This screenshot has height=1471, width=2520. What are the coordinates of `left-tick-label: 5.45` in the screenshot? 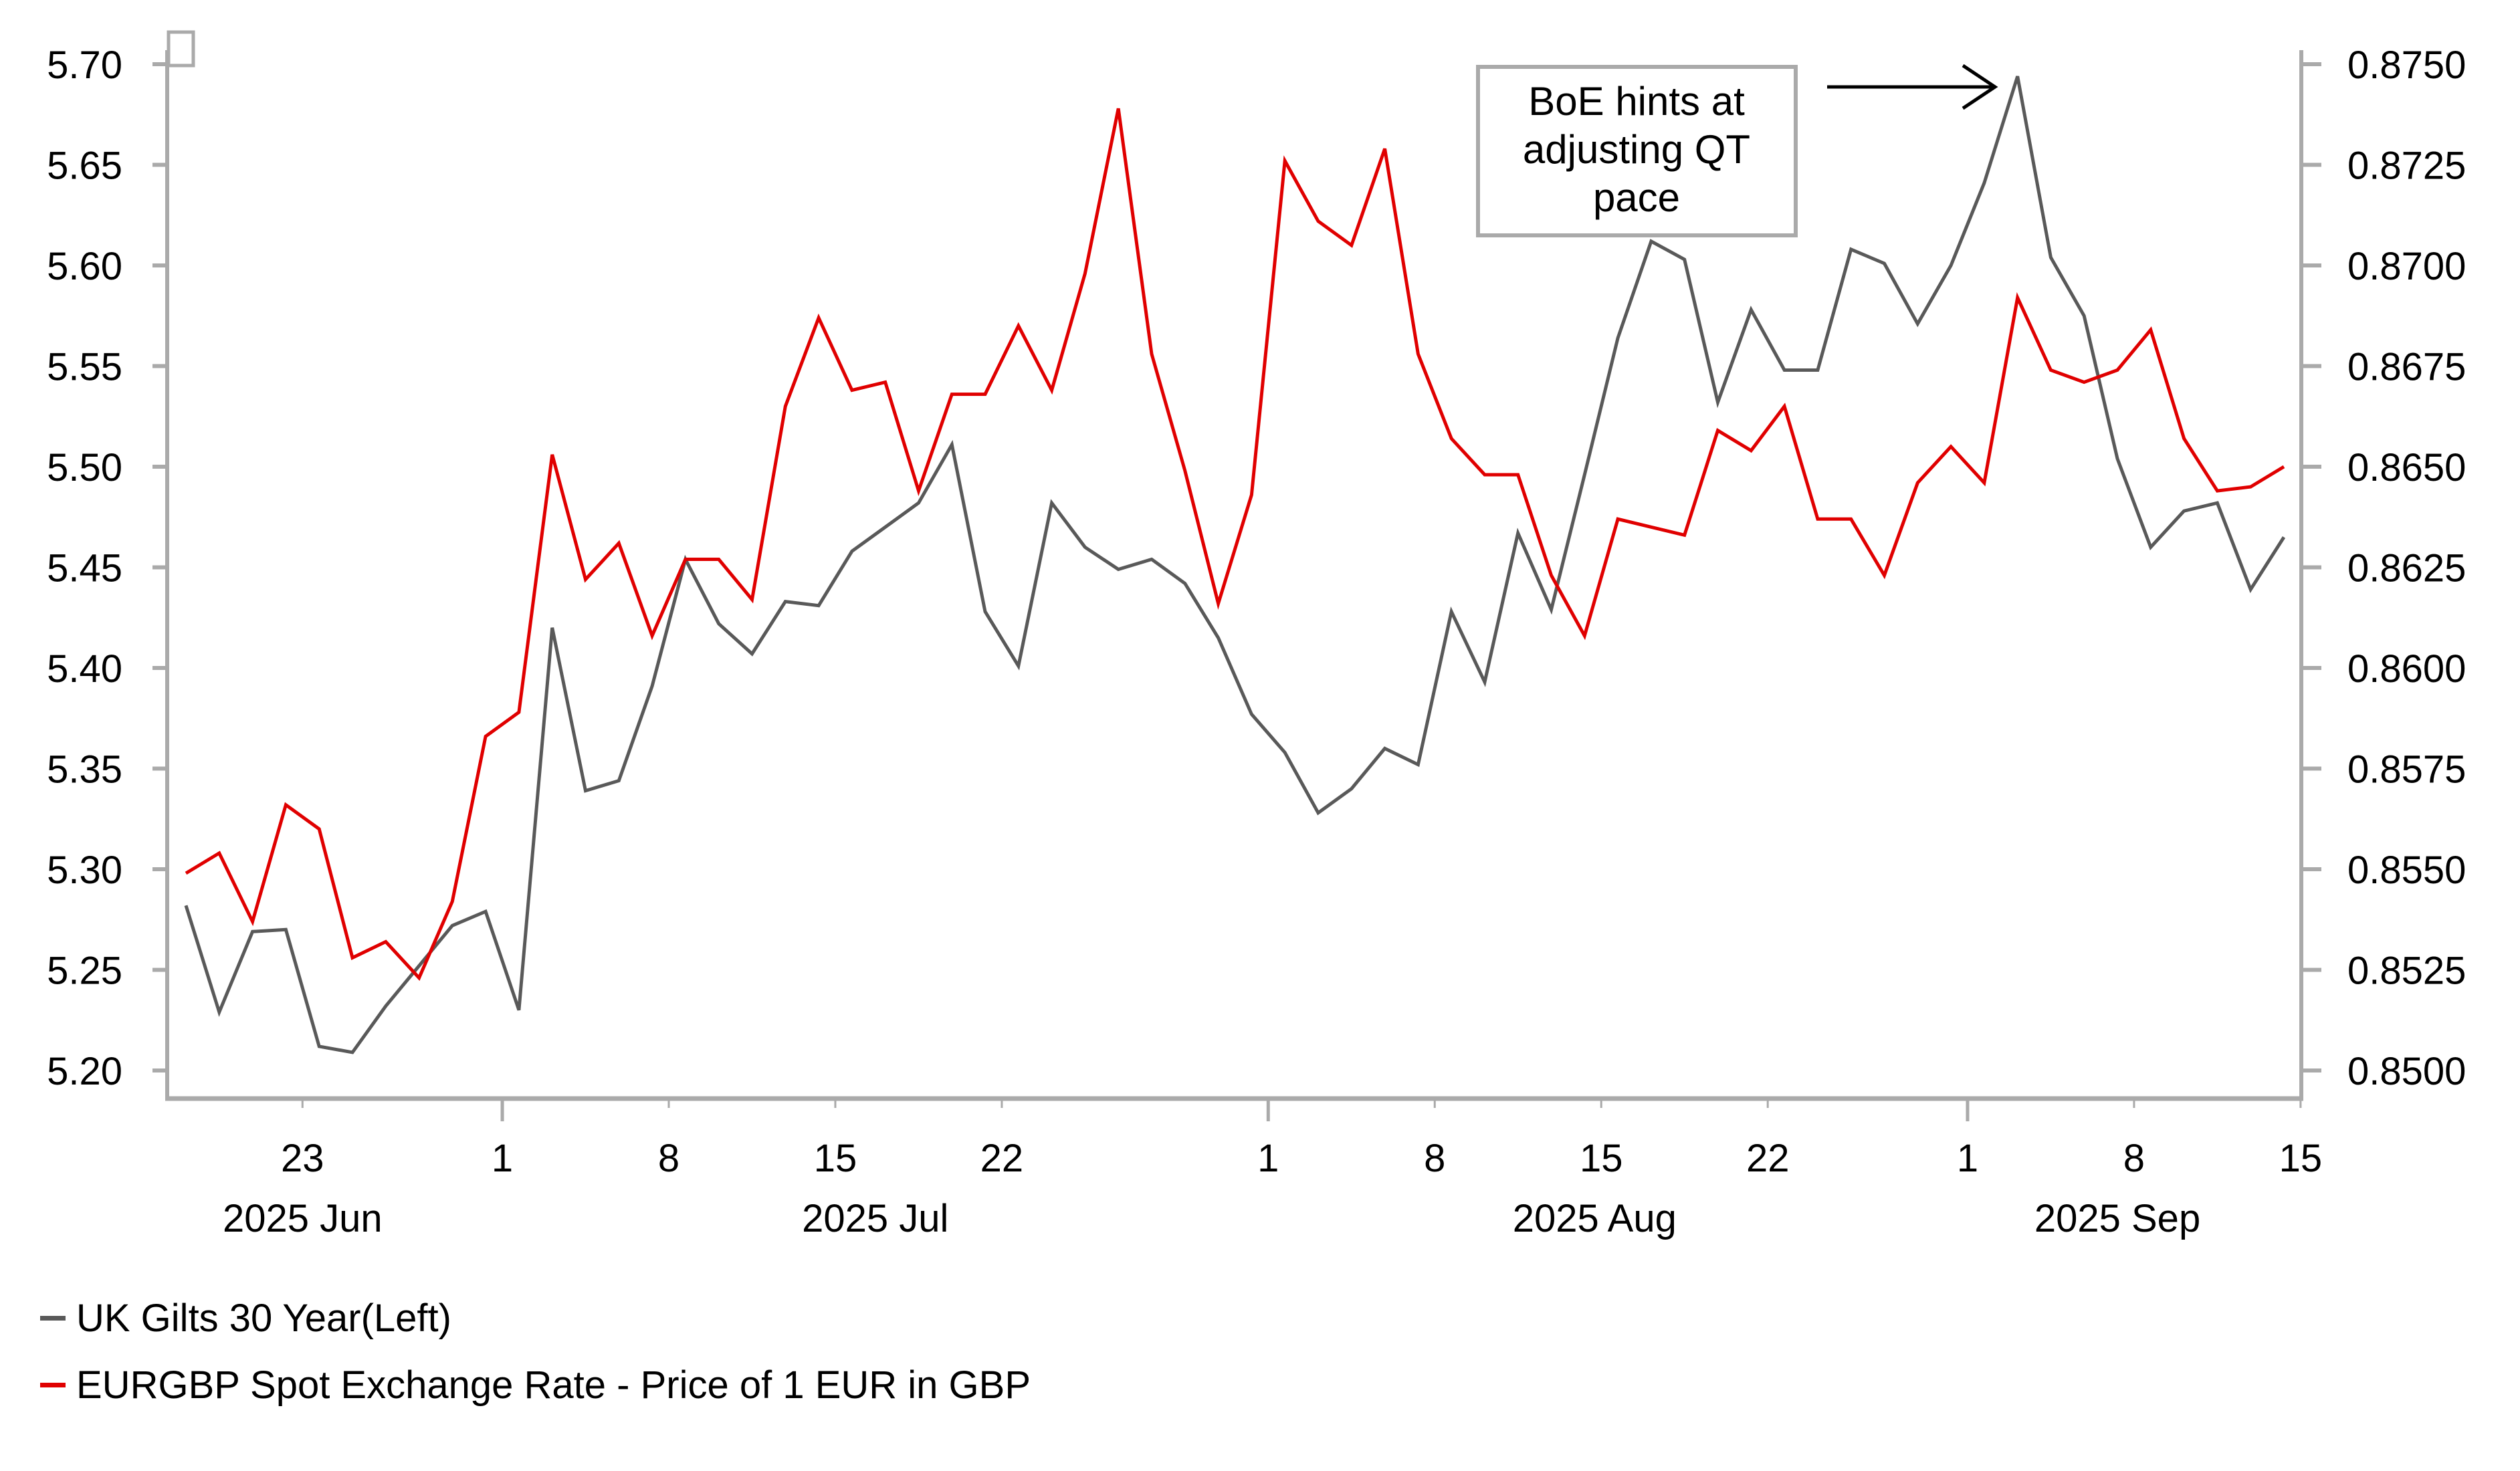 It's located at (84, 568).